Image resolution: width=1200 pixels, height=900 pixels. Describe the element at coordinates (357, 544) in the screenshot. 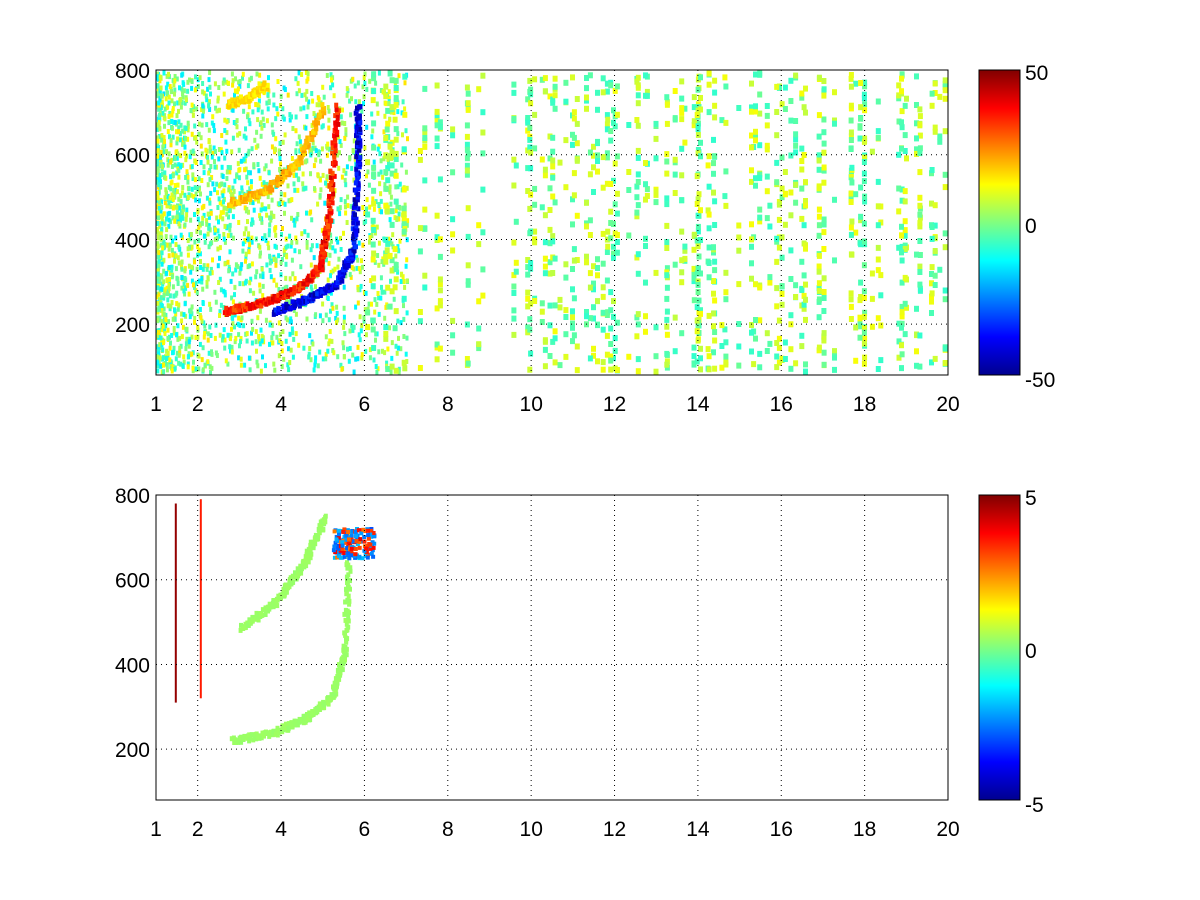

I see `bottom-feature-2-cell` at that location.